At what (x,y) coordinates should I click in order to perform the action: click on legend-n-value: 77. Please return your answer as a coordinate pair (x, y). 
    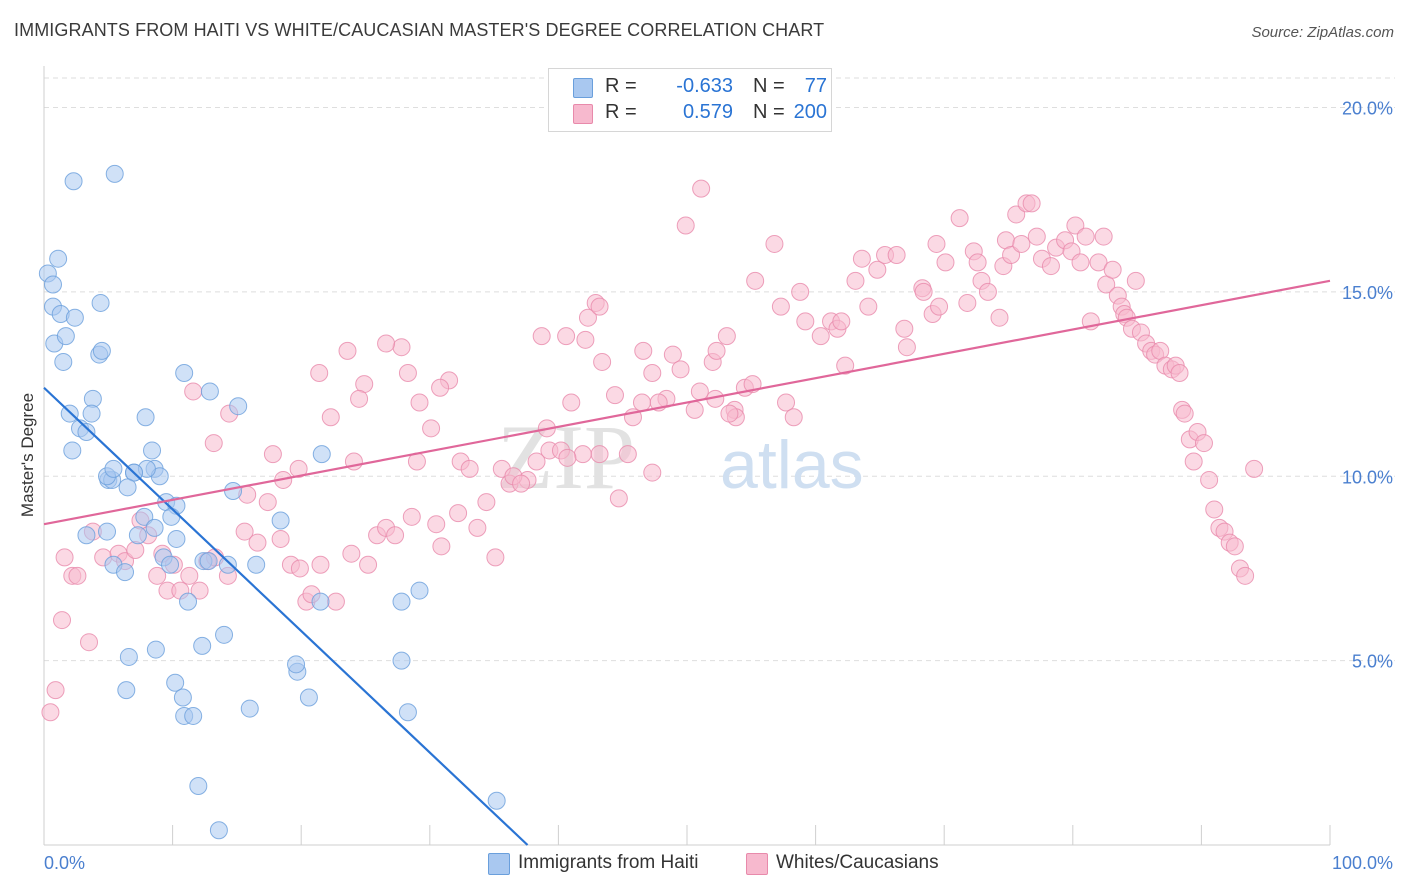
    Looking at the image, I should click on (815, 86).